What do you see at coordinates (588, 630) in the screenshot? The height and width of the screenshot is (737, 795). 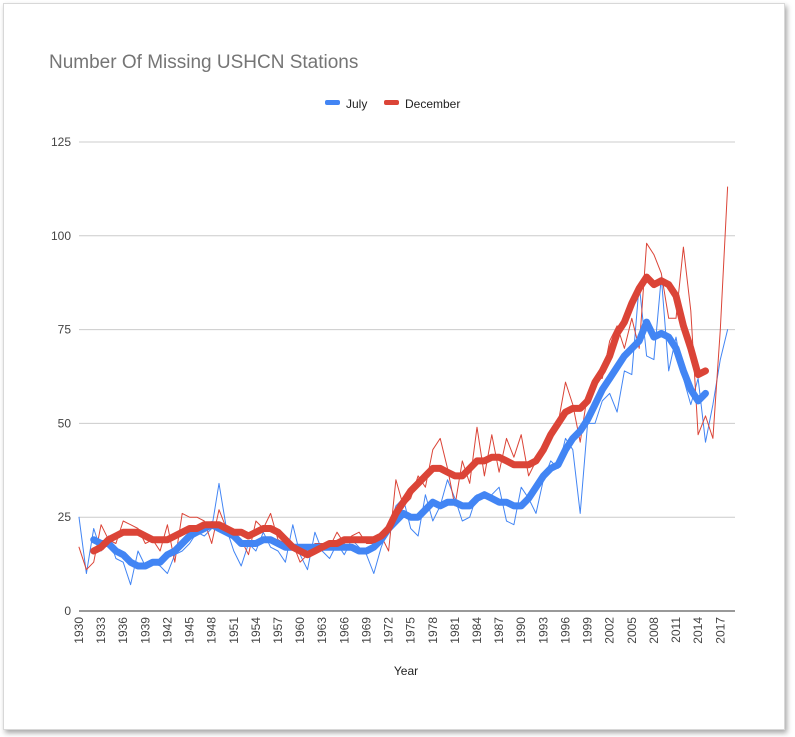 I see `x-tick-label: 1999` at bounding box center [588, 630].